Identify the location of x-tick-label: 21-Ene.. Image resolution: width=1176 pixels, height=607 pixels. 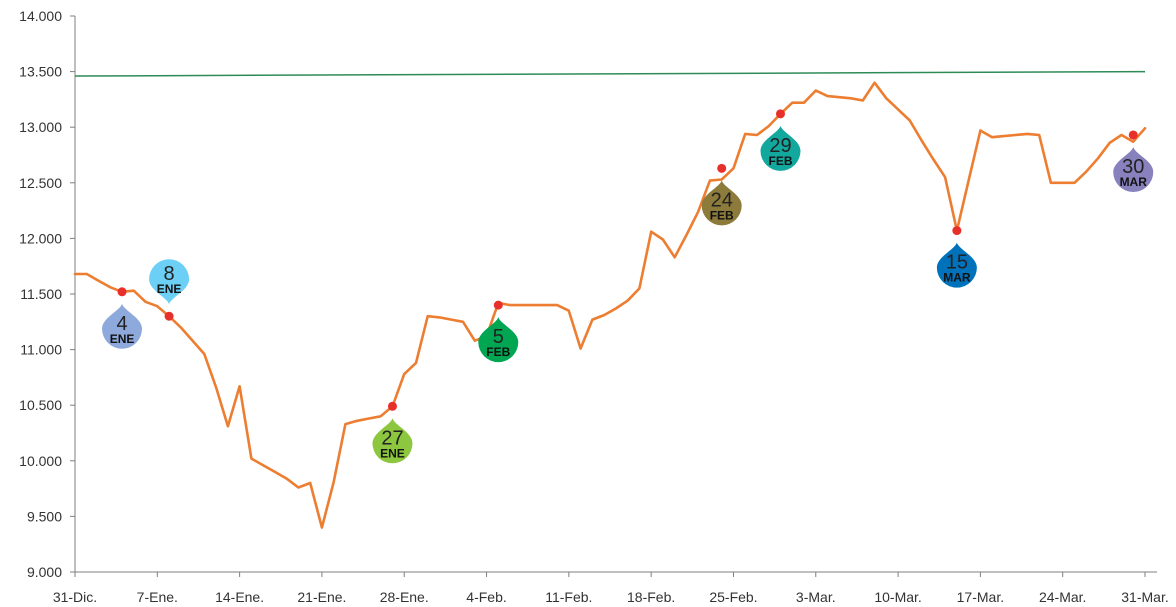
(321, 597).